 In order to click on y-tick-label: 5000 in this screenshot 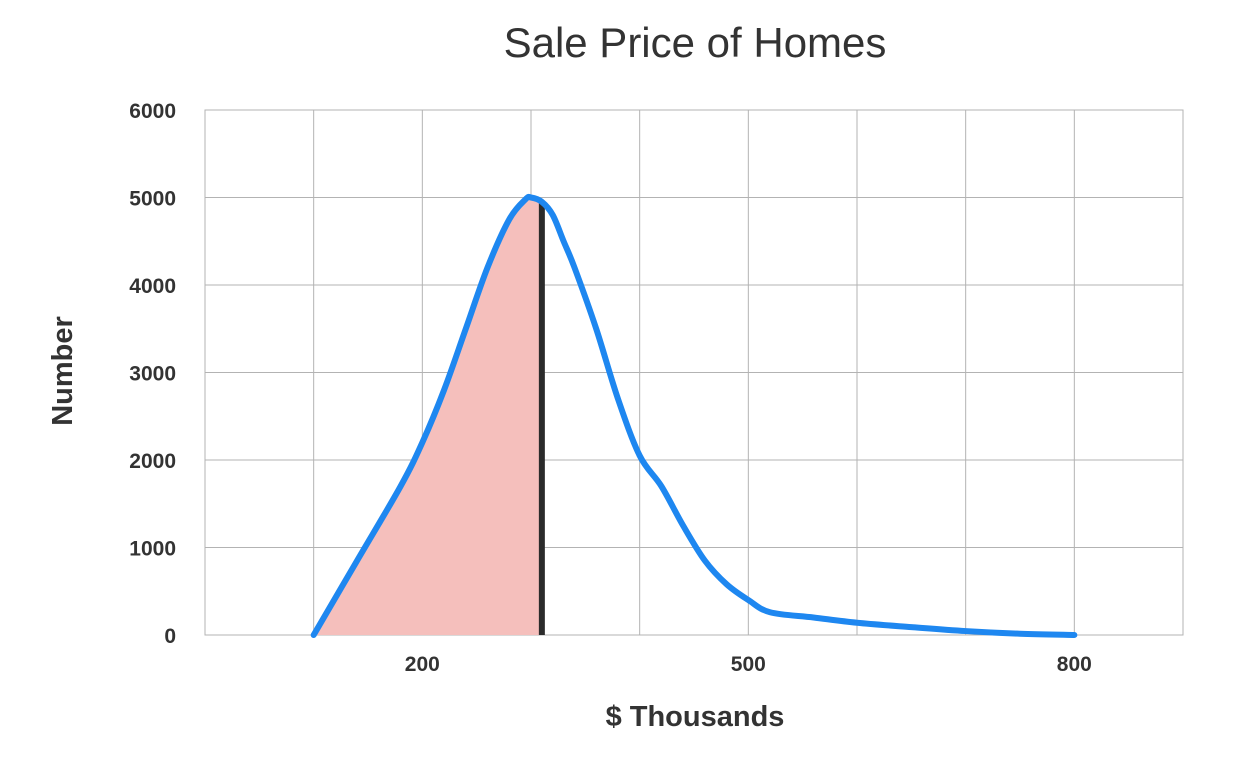, I will do `click(152, 199)`.